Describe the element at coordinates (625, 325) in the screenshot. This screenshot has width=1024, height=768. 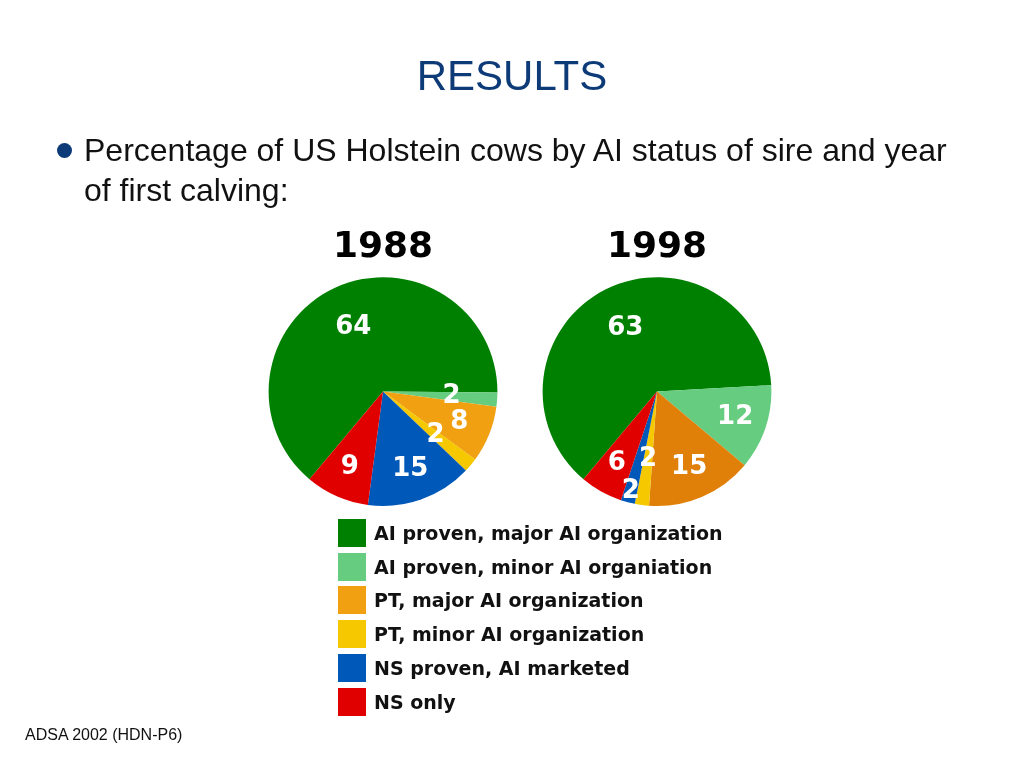
I see `data-label: 63` at that location.